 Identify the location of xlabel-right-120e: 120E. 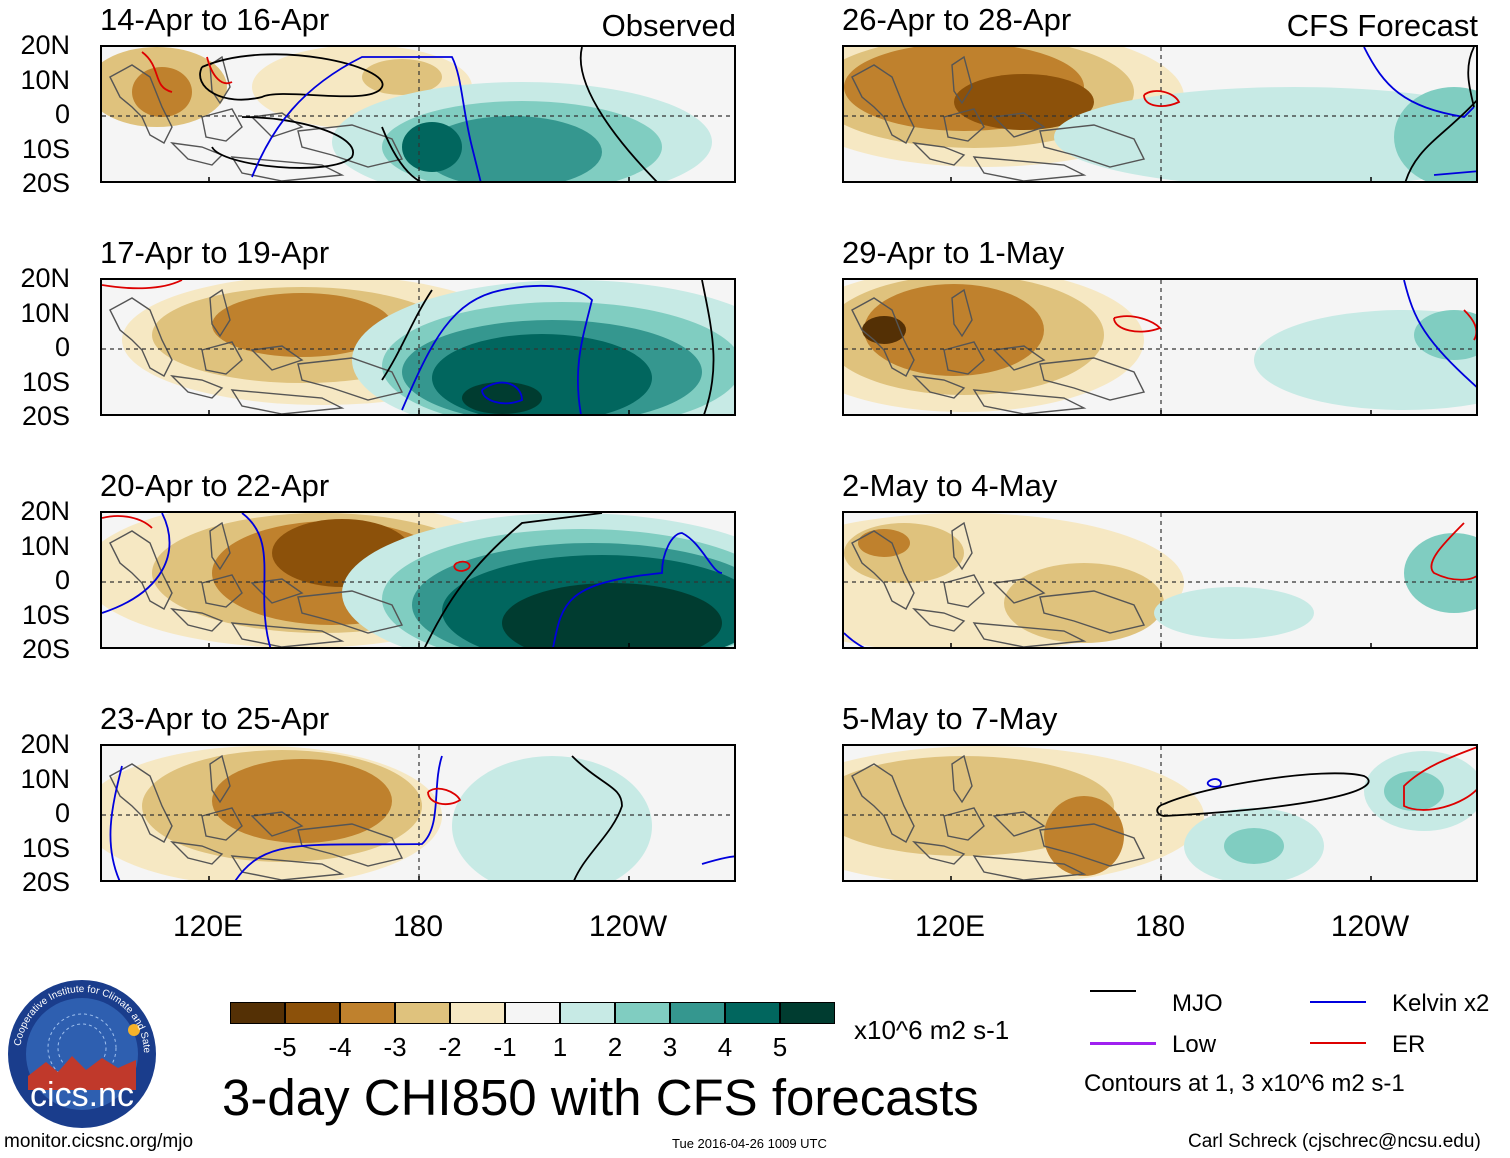
(950, 926).